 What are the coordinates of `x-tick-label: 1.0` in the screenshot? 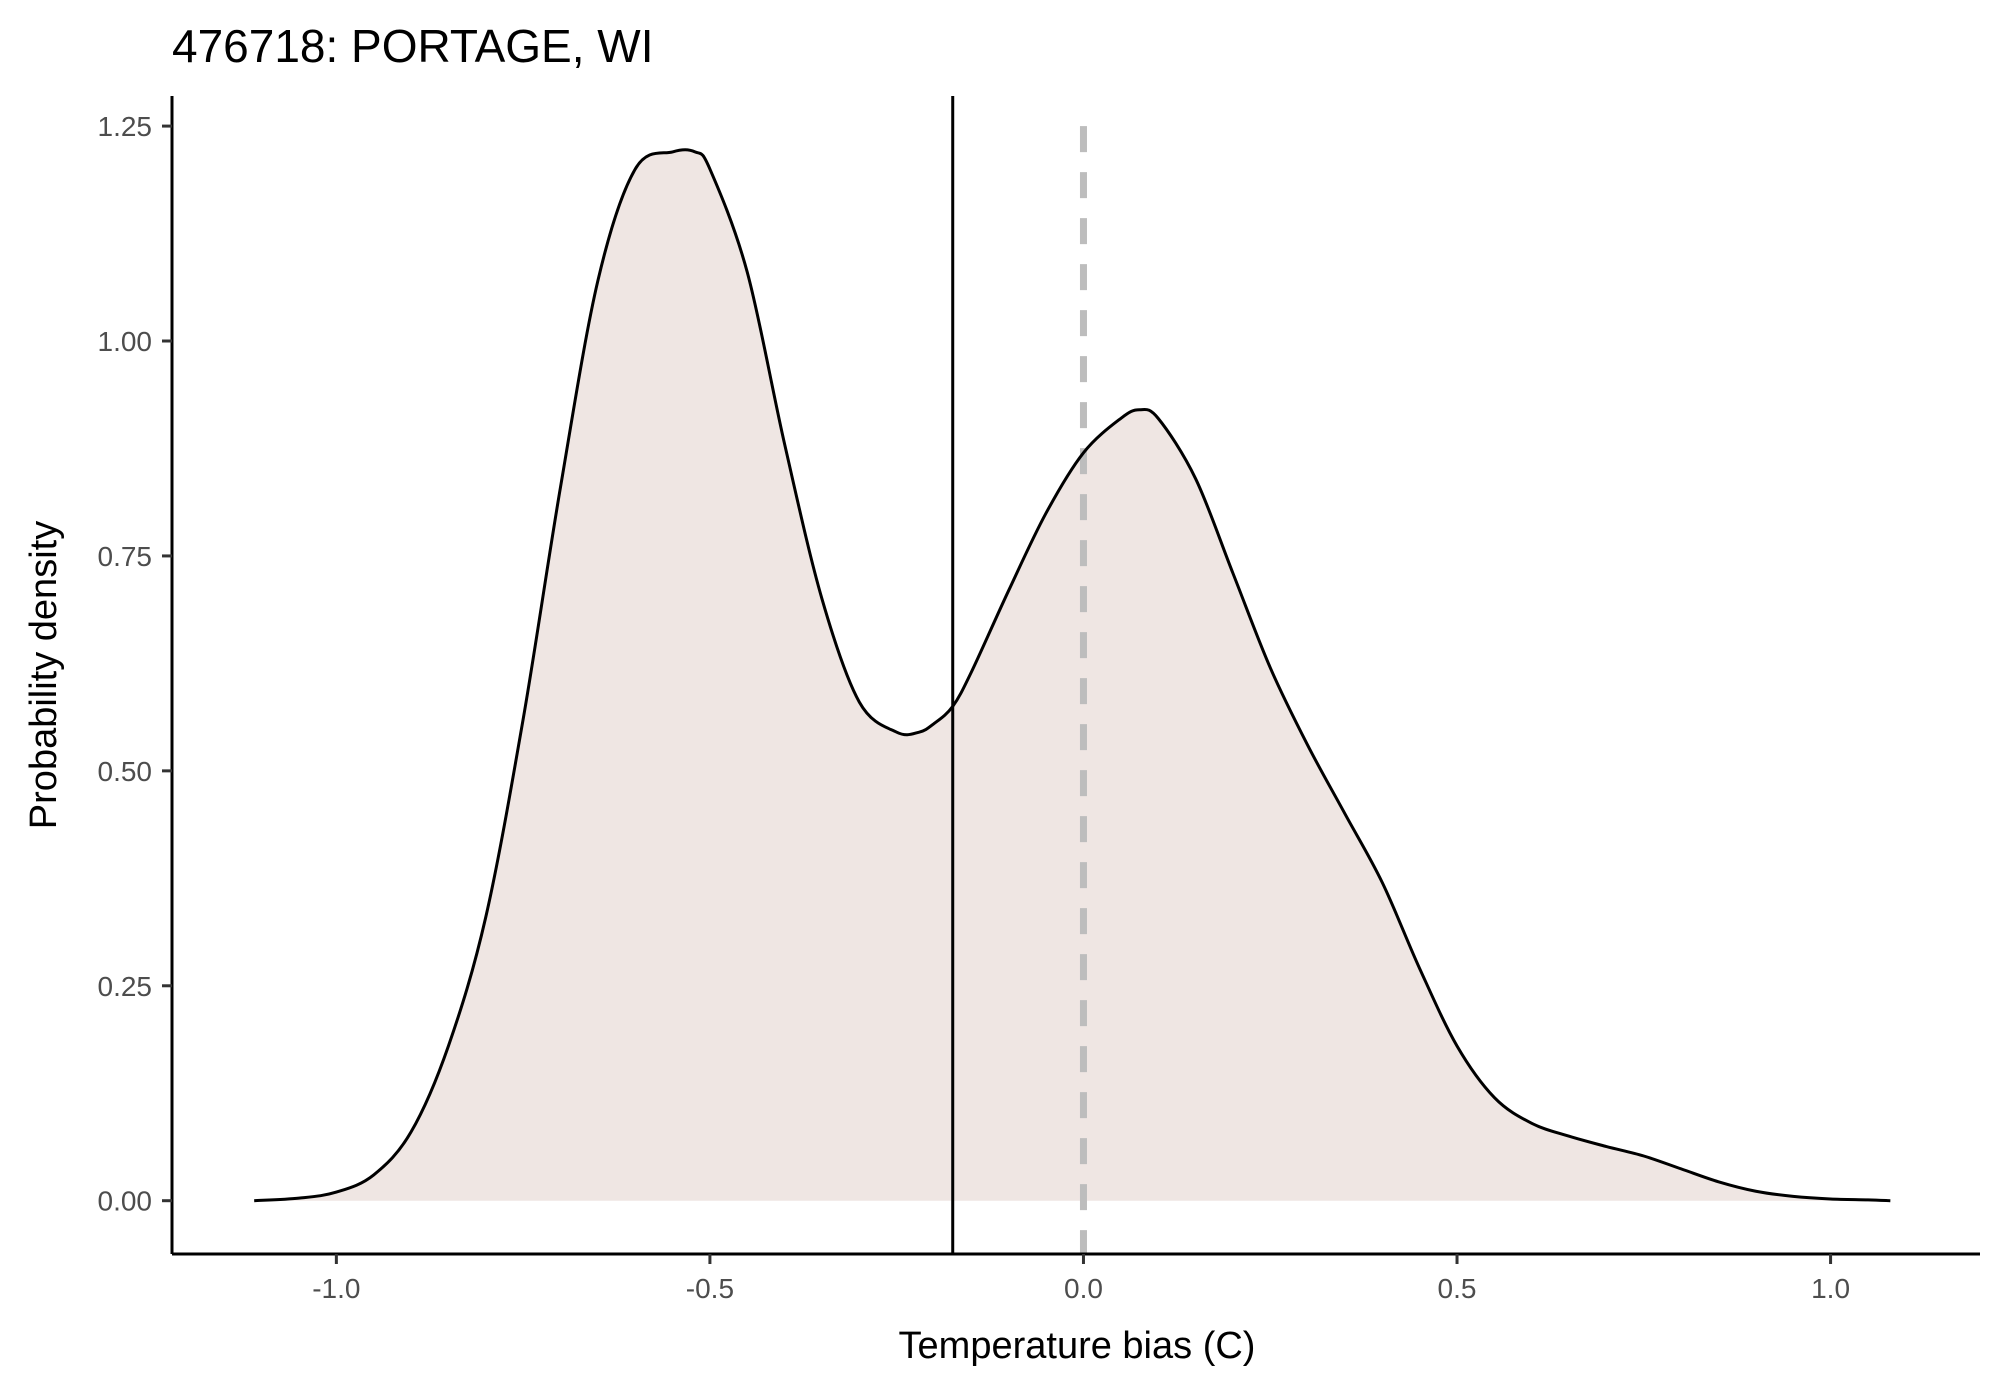 It's located at (1830, 1288).